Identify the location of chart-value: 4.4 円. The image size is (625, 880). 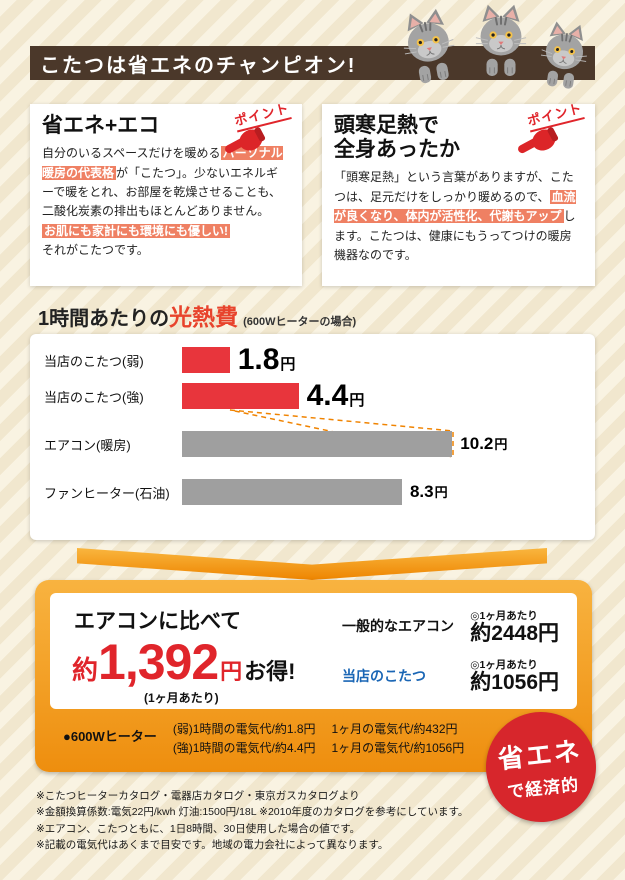
(335, 395).